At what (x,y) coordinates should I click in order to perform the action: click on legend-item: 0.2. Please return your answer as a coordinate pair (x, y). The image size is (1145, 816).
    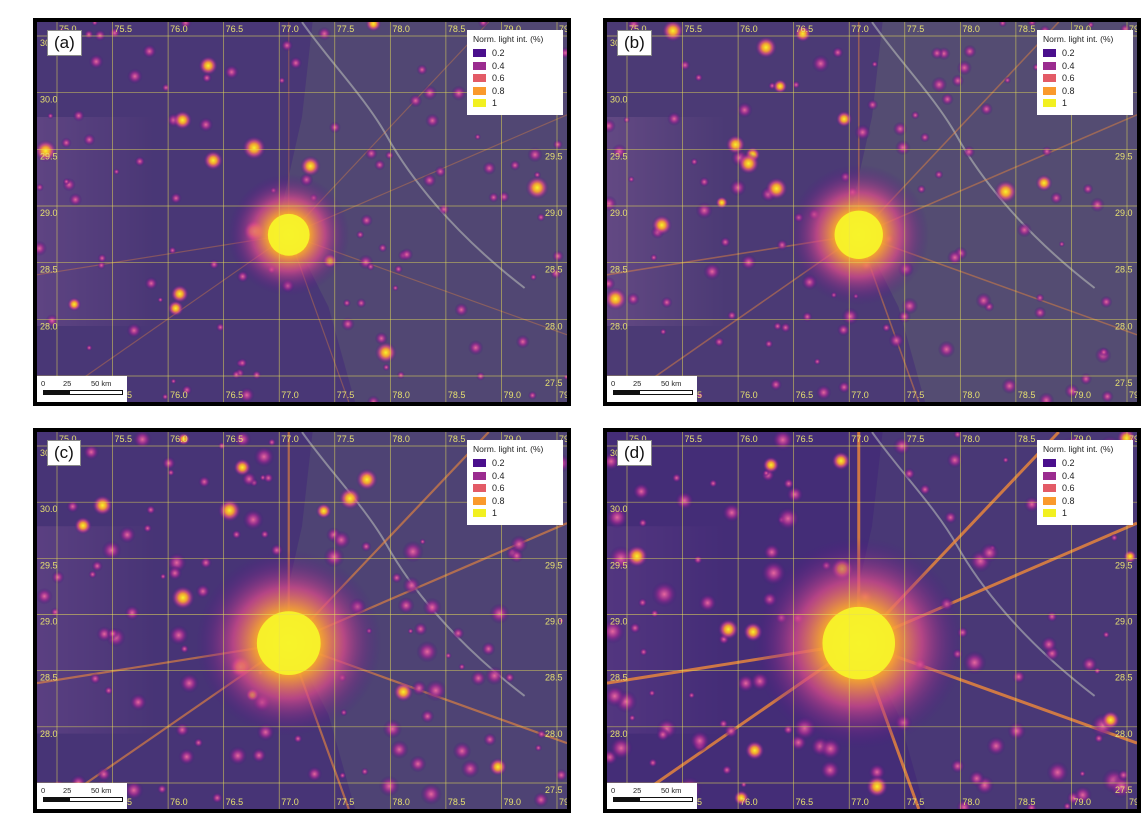
    Looking at the image, I should click on (1085, 53).